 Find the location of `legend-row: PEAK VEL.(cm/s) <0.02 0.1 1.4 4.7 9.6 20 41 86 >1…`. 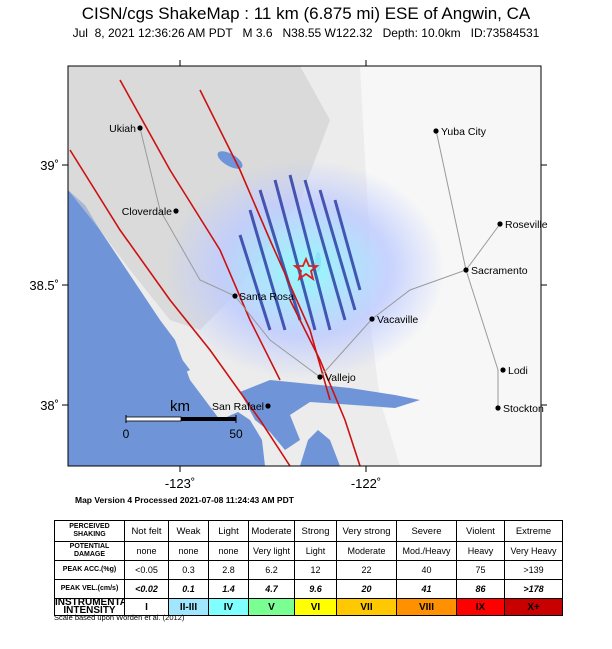

legend-row: PEAK VEL.(cm/s) <0.02 0.1 1.4 4.7 9.6 20 41 86 >1… is located at coordinates (308, 589).